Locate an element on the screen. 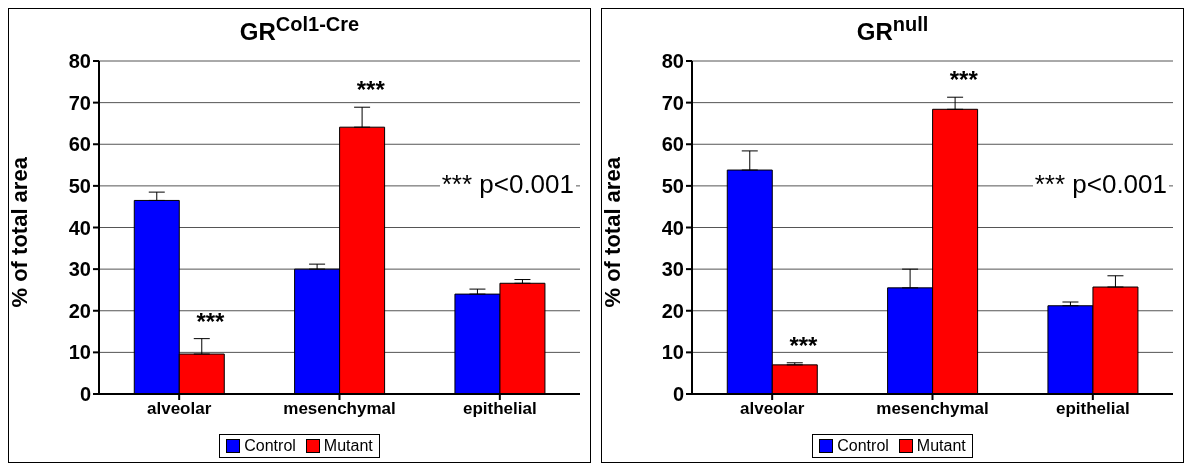  chart-title: GR$^{Col1-Cre}$ is located at coordinates (299, 29).